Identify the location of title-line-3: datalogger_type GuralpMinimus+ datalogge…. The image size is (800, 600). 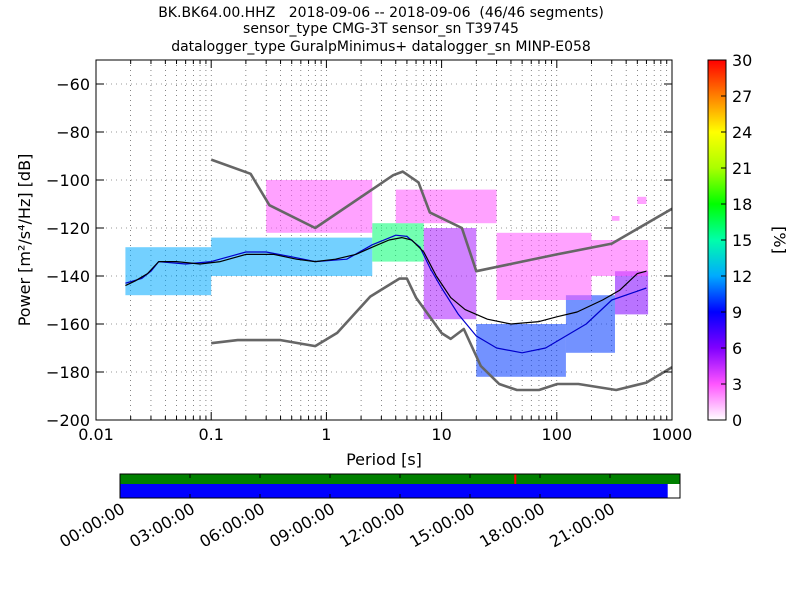
(381, 47).